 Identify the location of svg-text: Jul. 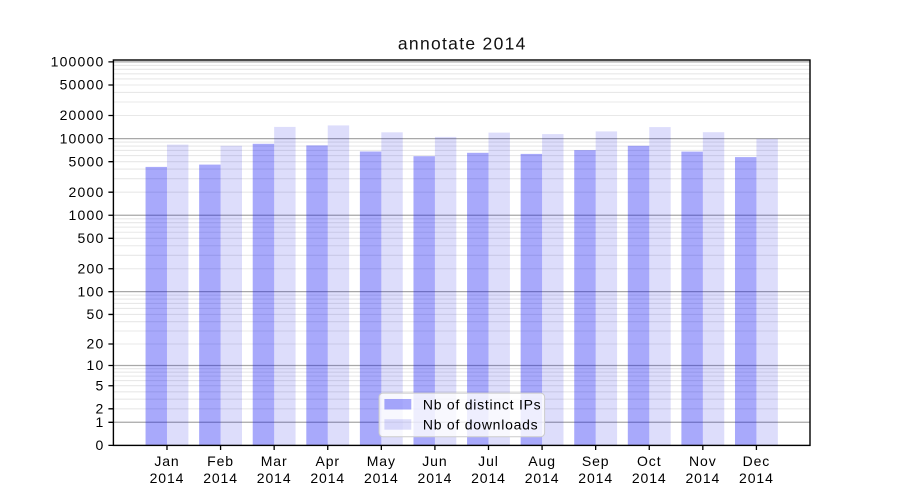
(488, 461).